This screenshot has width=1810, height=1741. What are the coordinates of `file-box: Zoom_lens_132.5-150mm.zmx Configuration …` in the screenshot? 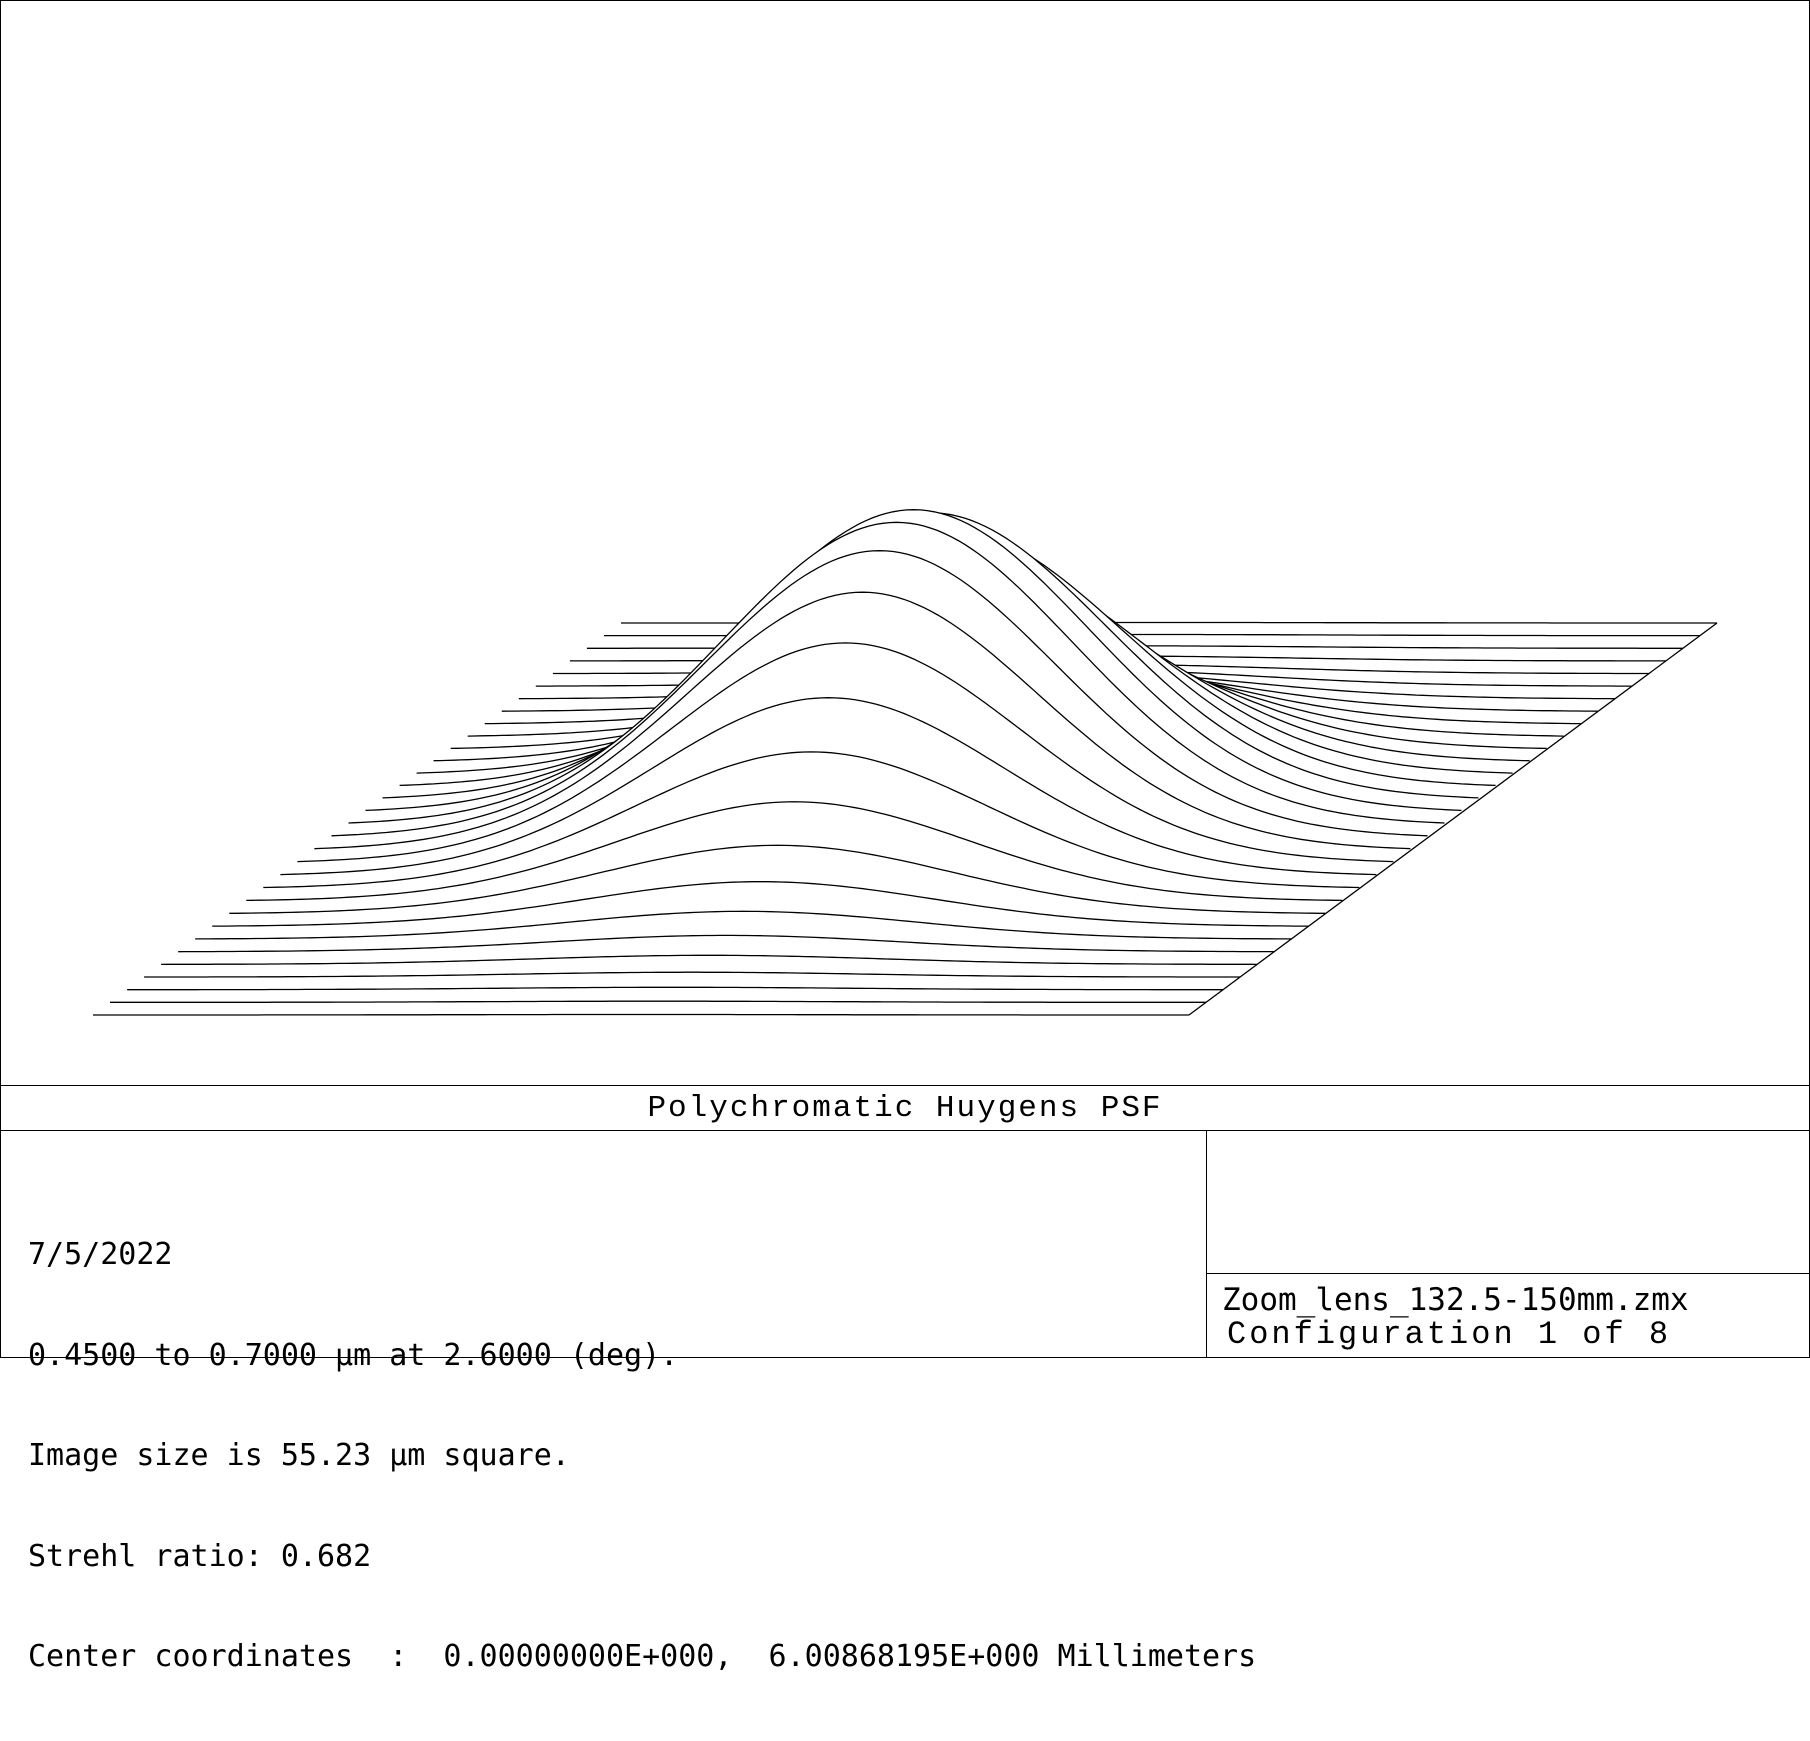 It's located at (1508, 1315).